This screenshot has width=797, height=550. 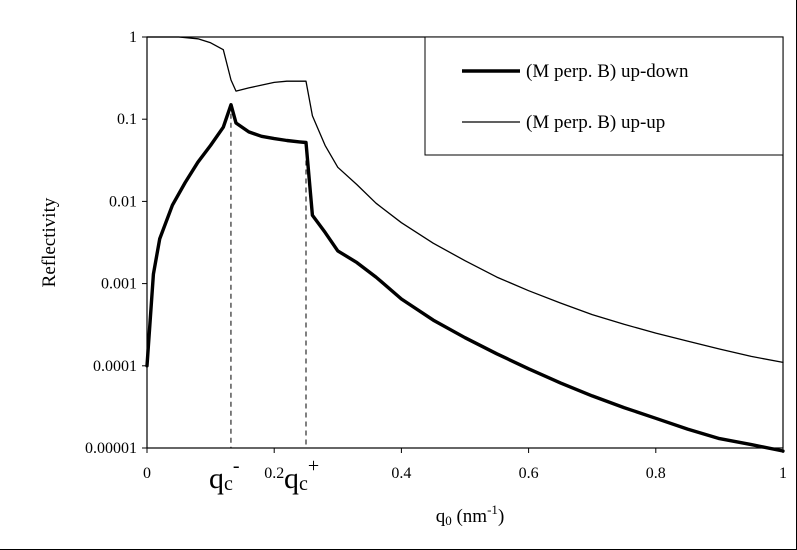 What do you see at coordinates (111, 448) in the screenshot?
I see `y-tick-label: 0.00001` at bounding box center [111, 448].